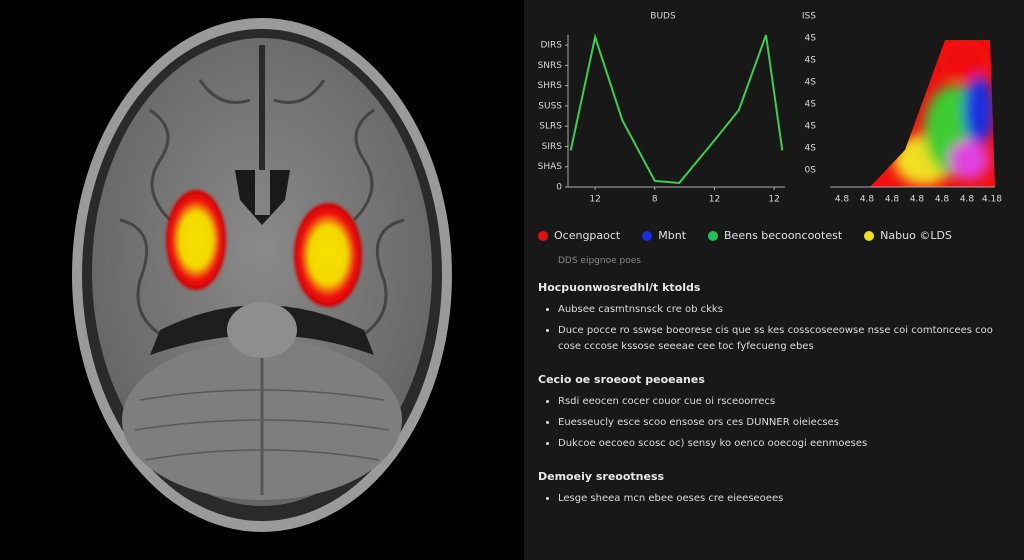 This screenshot has height=560, width=1024. What do you see at coordinates (621, 379) in the screenshot?
I see `section-heading: Cecio oe sroeoot peoeanes` at bounding box center [621, 379].